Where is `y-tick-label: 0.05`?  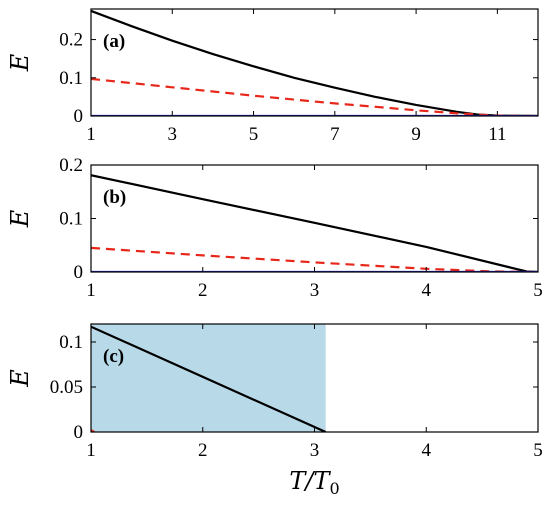 y-tick-label: 0.05 is located at coordinates (66, 387).